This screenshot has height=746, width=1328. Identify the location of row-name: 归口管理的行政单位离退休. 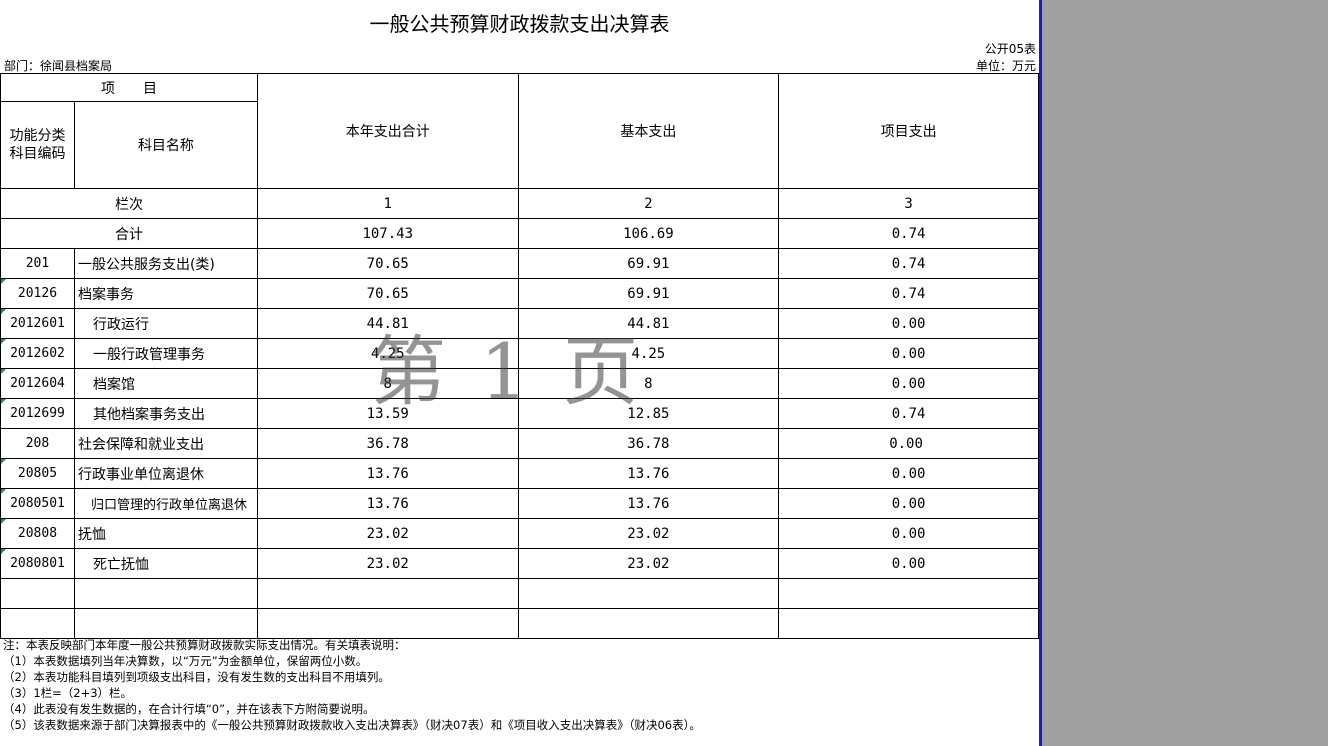
(165, 503).